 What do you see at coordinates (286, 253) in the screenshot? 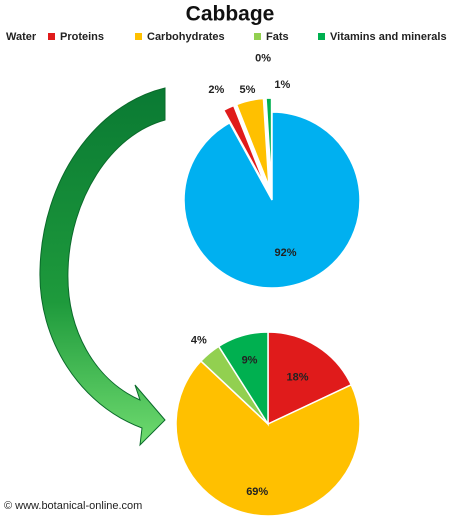
I see `value-label: 92%` at bounding box center [286, 253].